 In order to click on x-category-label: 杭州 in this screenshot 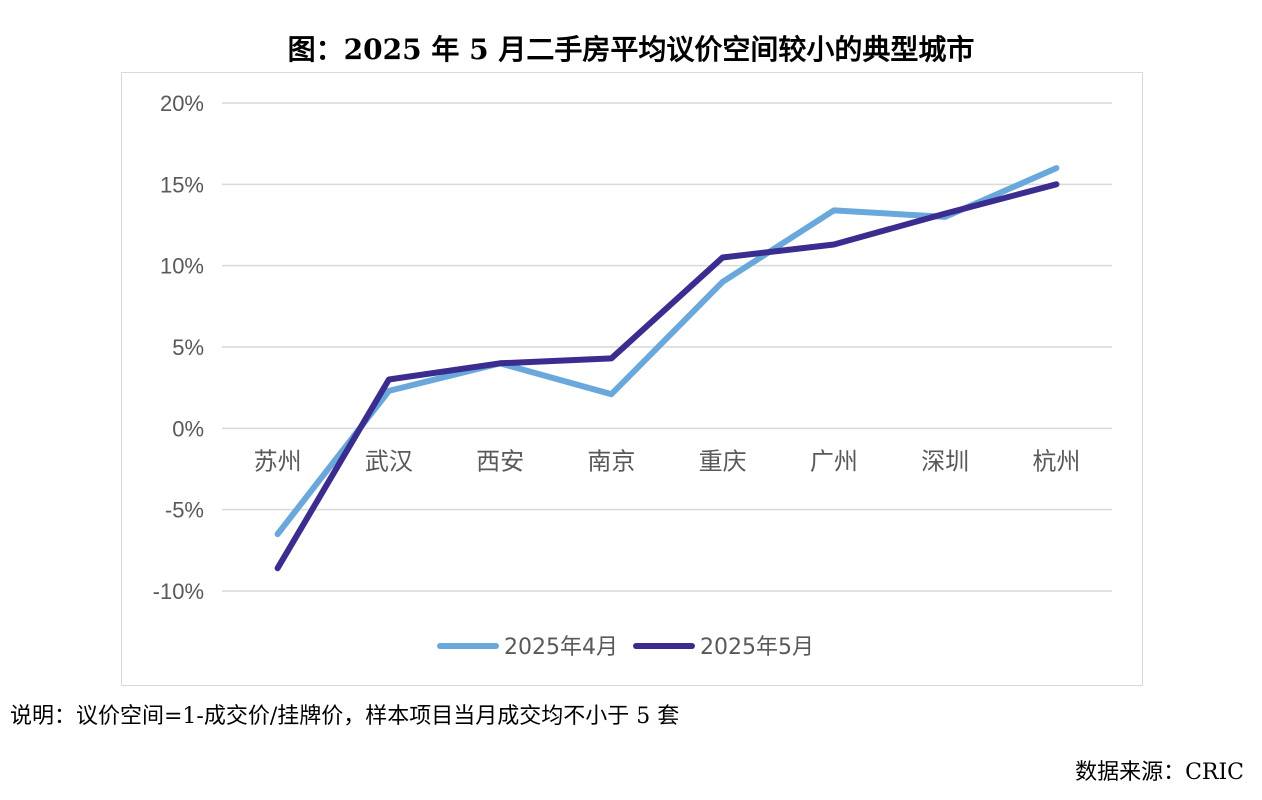, I will do `click(1056, 461)`.